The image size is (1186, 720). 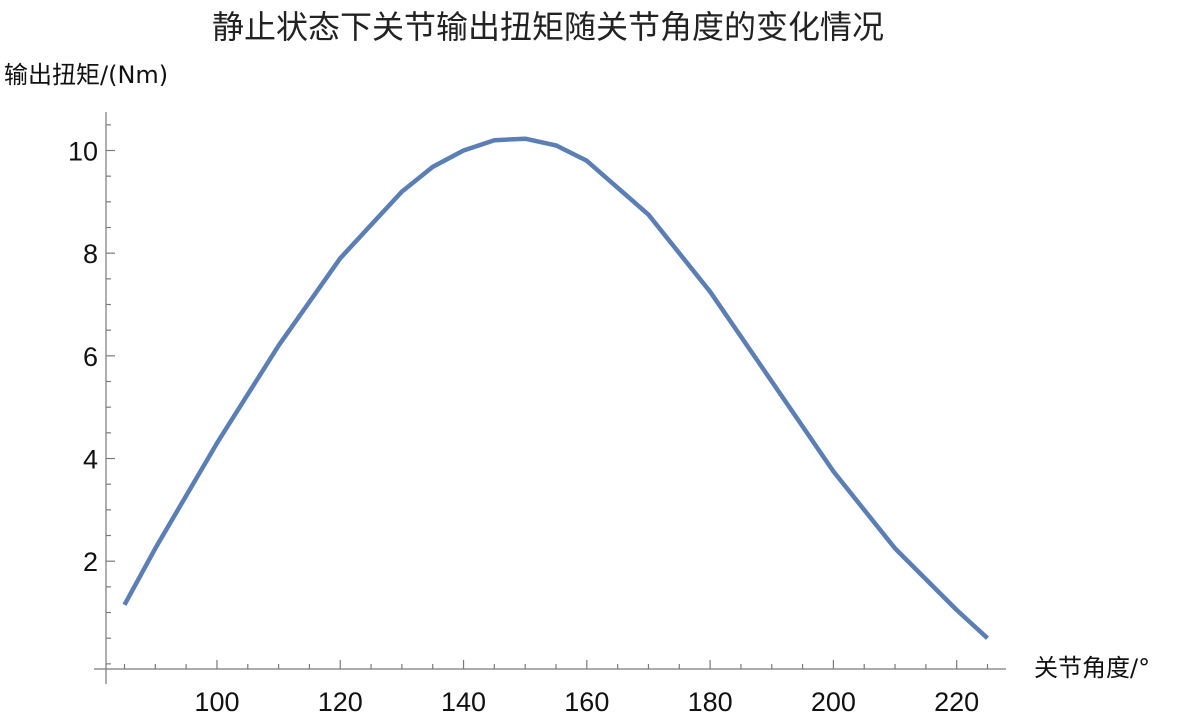 What do you see at coordinates (90, 460) in the screenshot?
I see `y-tick-label: 4` at bounding box center [90, 460].